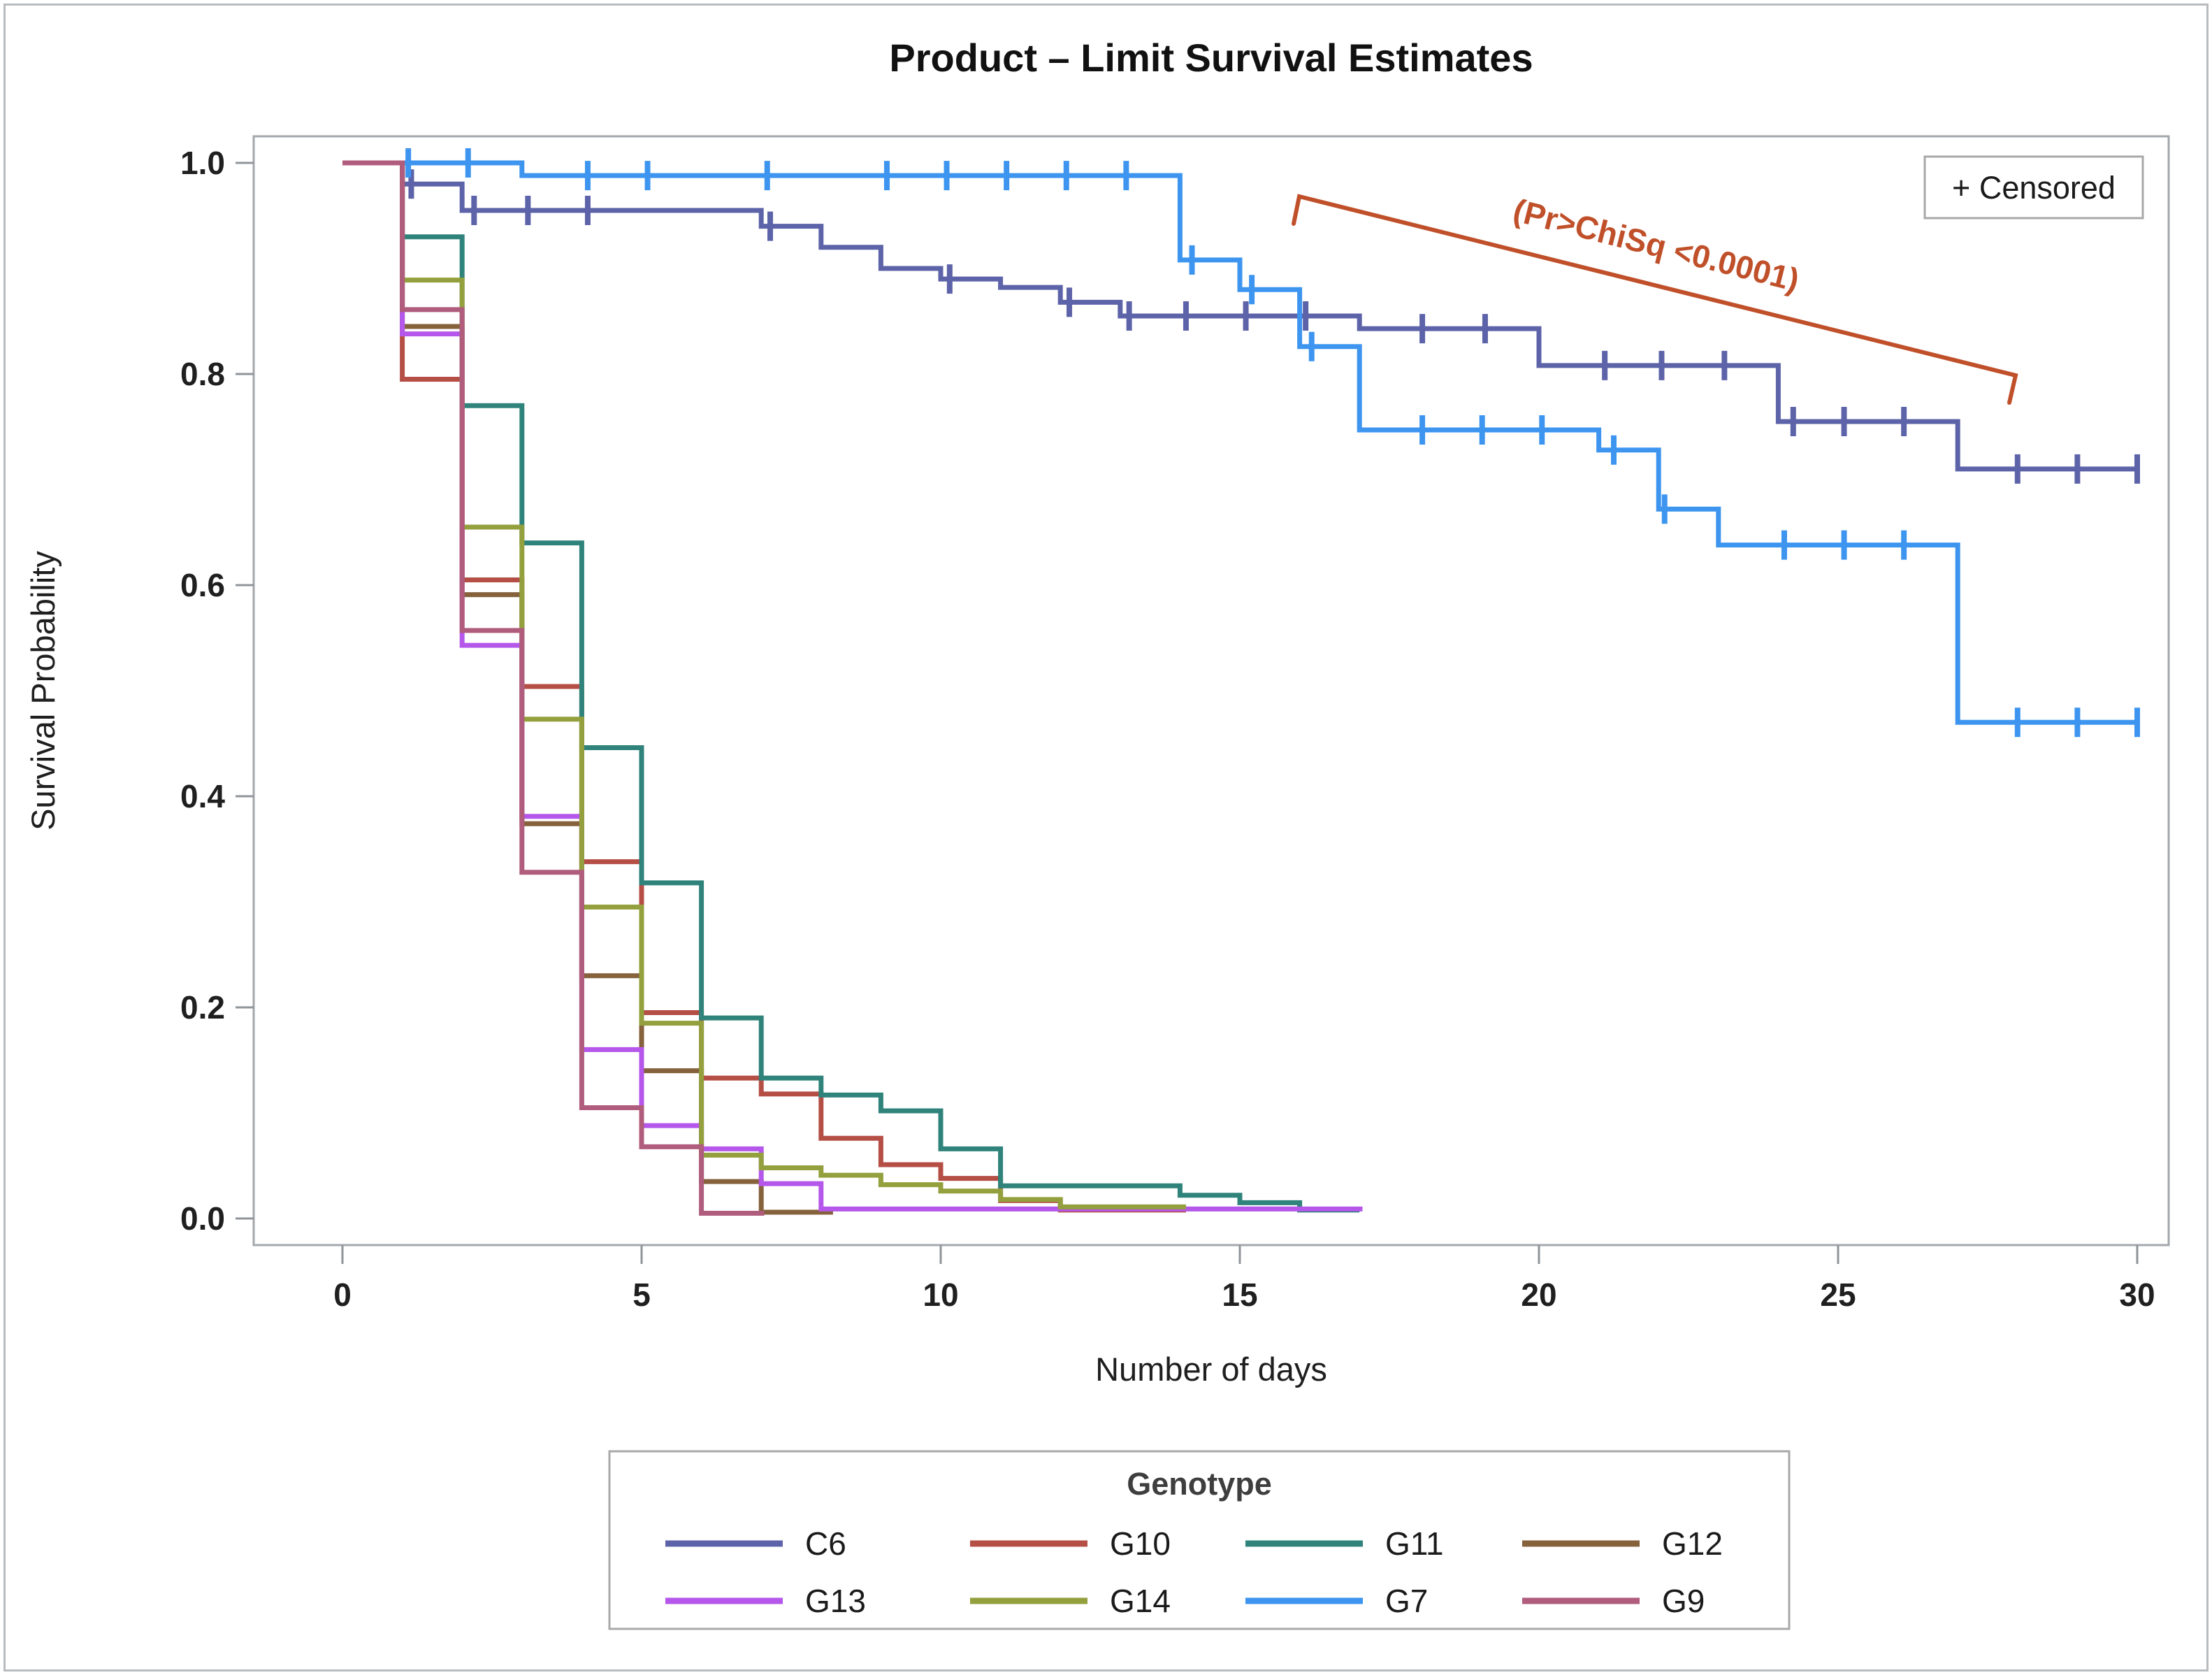  Describe the element at coordinates (202, 374) in the screenshot. I see `y-tick-label: 0.8` at that location.